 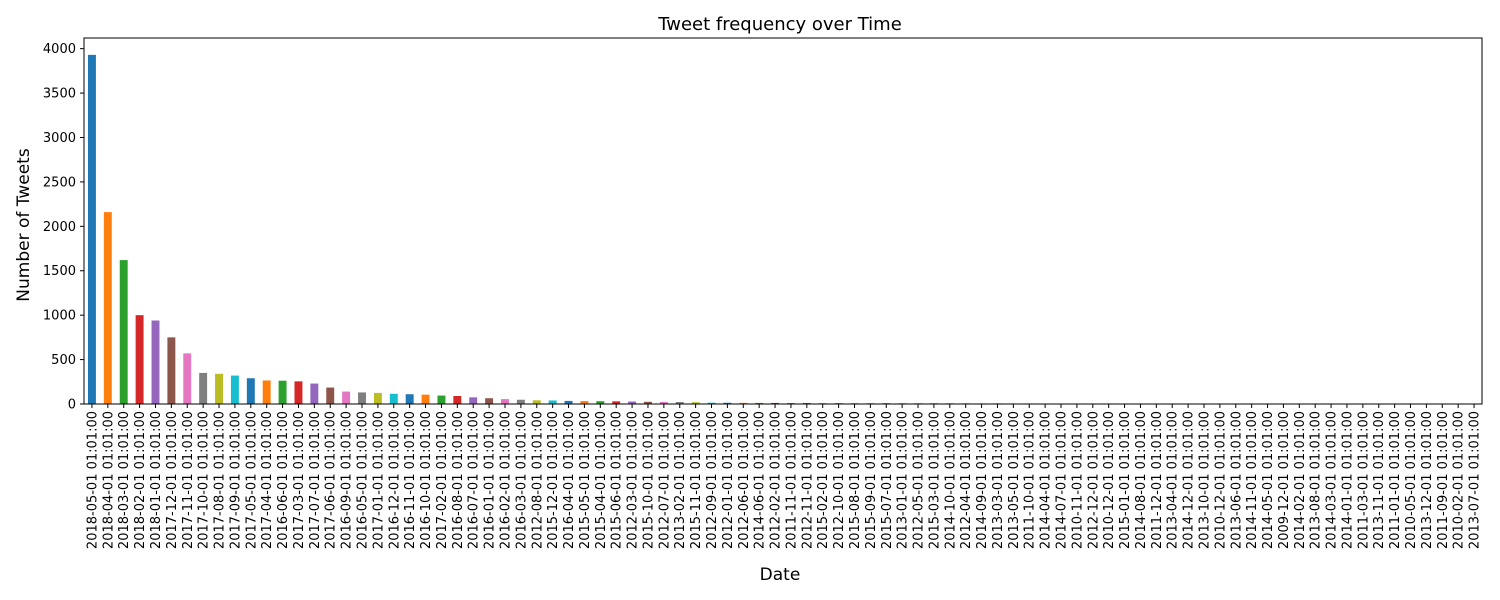 What do you see at coordinates (331, 480) in the screenshot?
I see `x-tick-label: 2017-06-01 01:01:00` at bounding box center [331, 480].